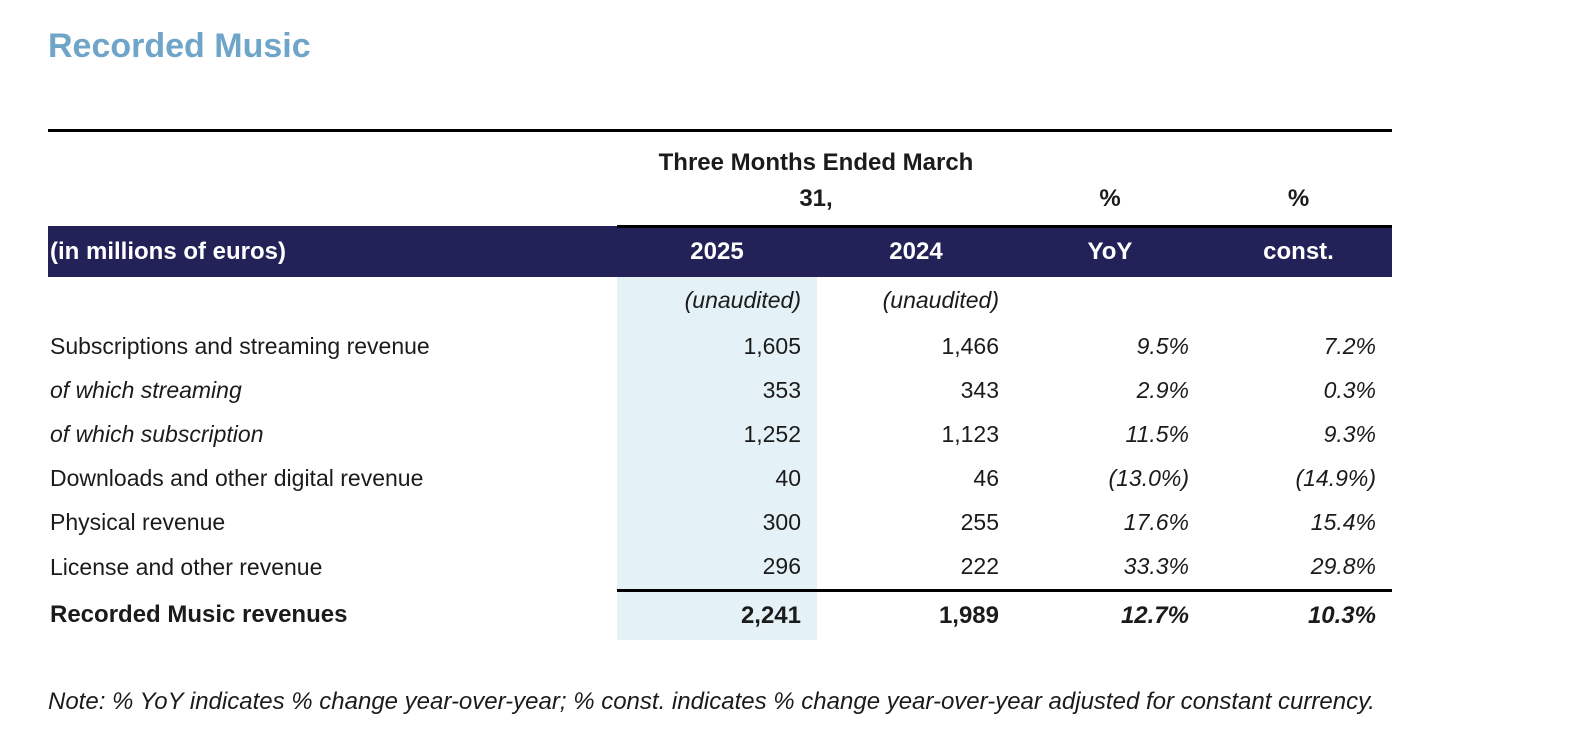 This screenshot has width=1570, height=734. I want to click on cell-const: 9.3%, so click(1349, 434).